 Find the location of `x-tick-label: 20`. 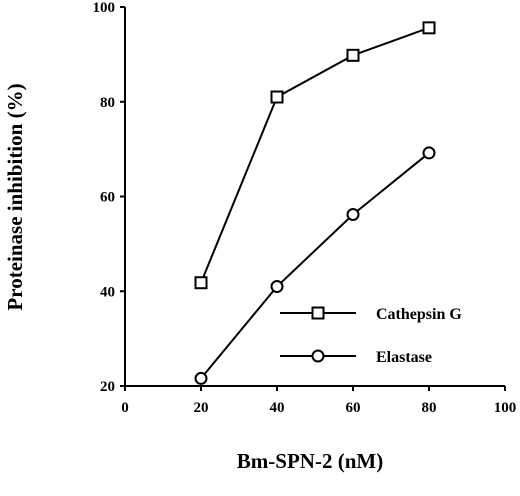

x-tick-label: 20 is located at coordinates (201, 408).